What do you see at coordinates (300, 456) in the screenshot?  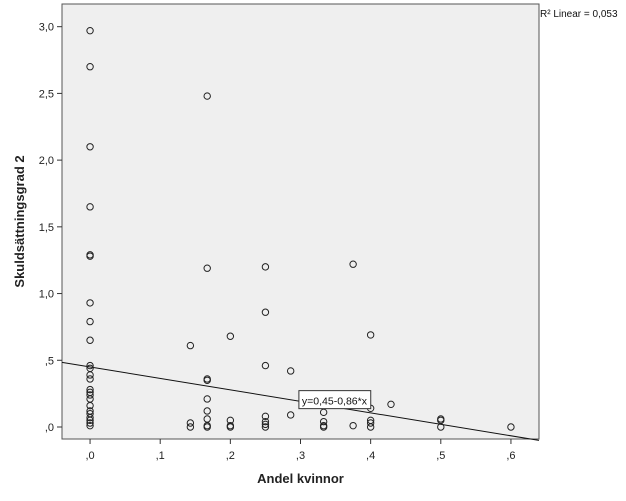 I see `x-tick-label: ,3` at bounding box center [300, 456].